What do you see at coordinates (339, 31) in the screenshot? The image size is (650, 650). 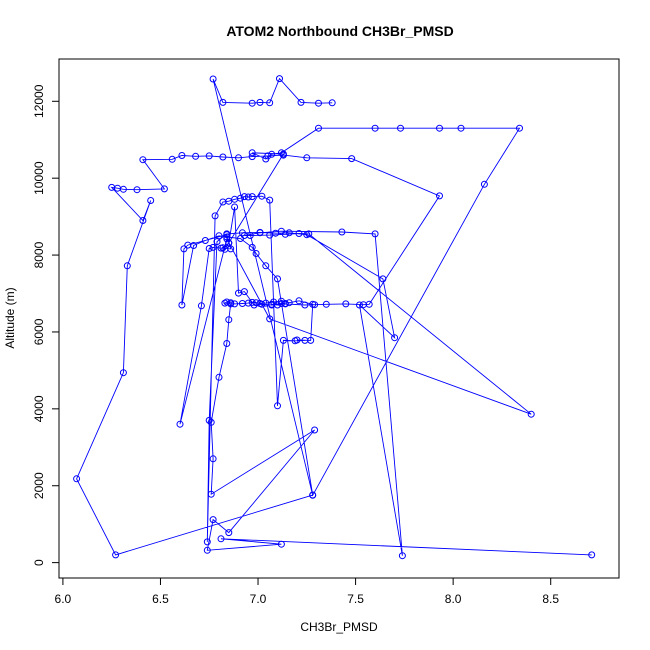 I see `chart-title: ATOM2 Northbound CH3Br_PMSD` at bounding box center [339, 31].